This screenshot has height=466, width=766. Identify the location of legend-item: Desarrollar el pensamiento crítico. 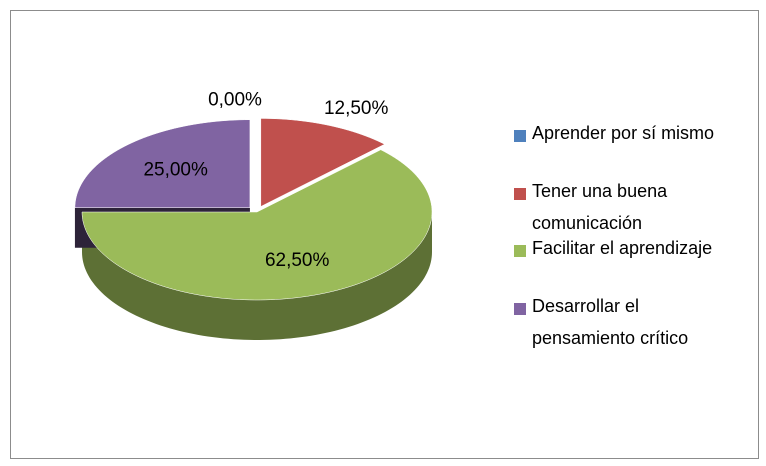
(618, 325).